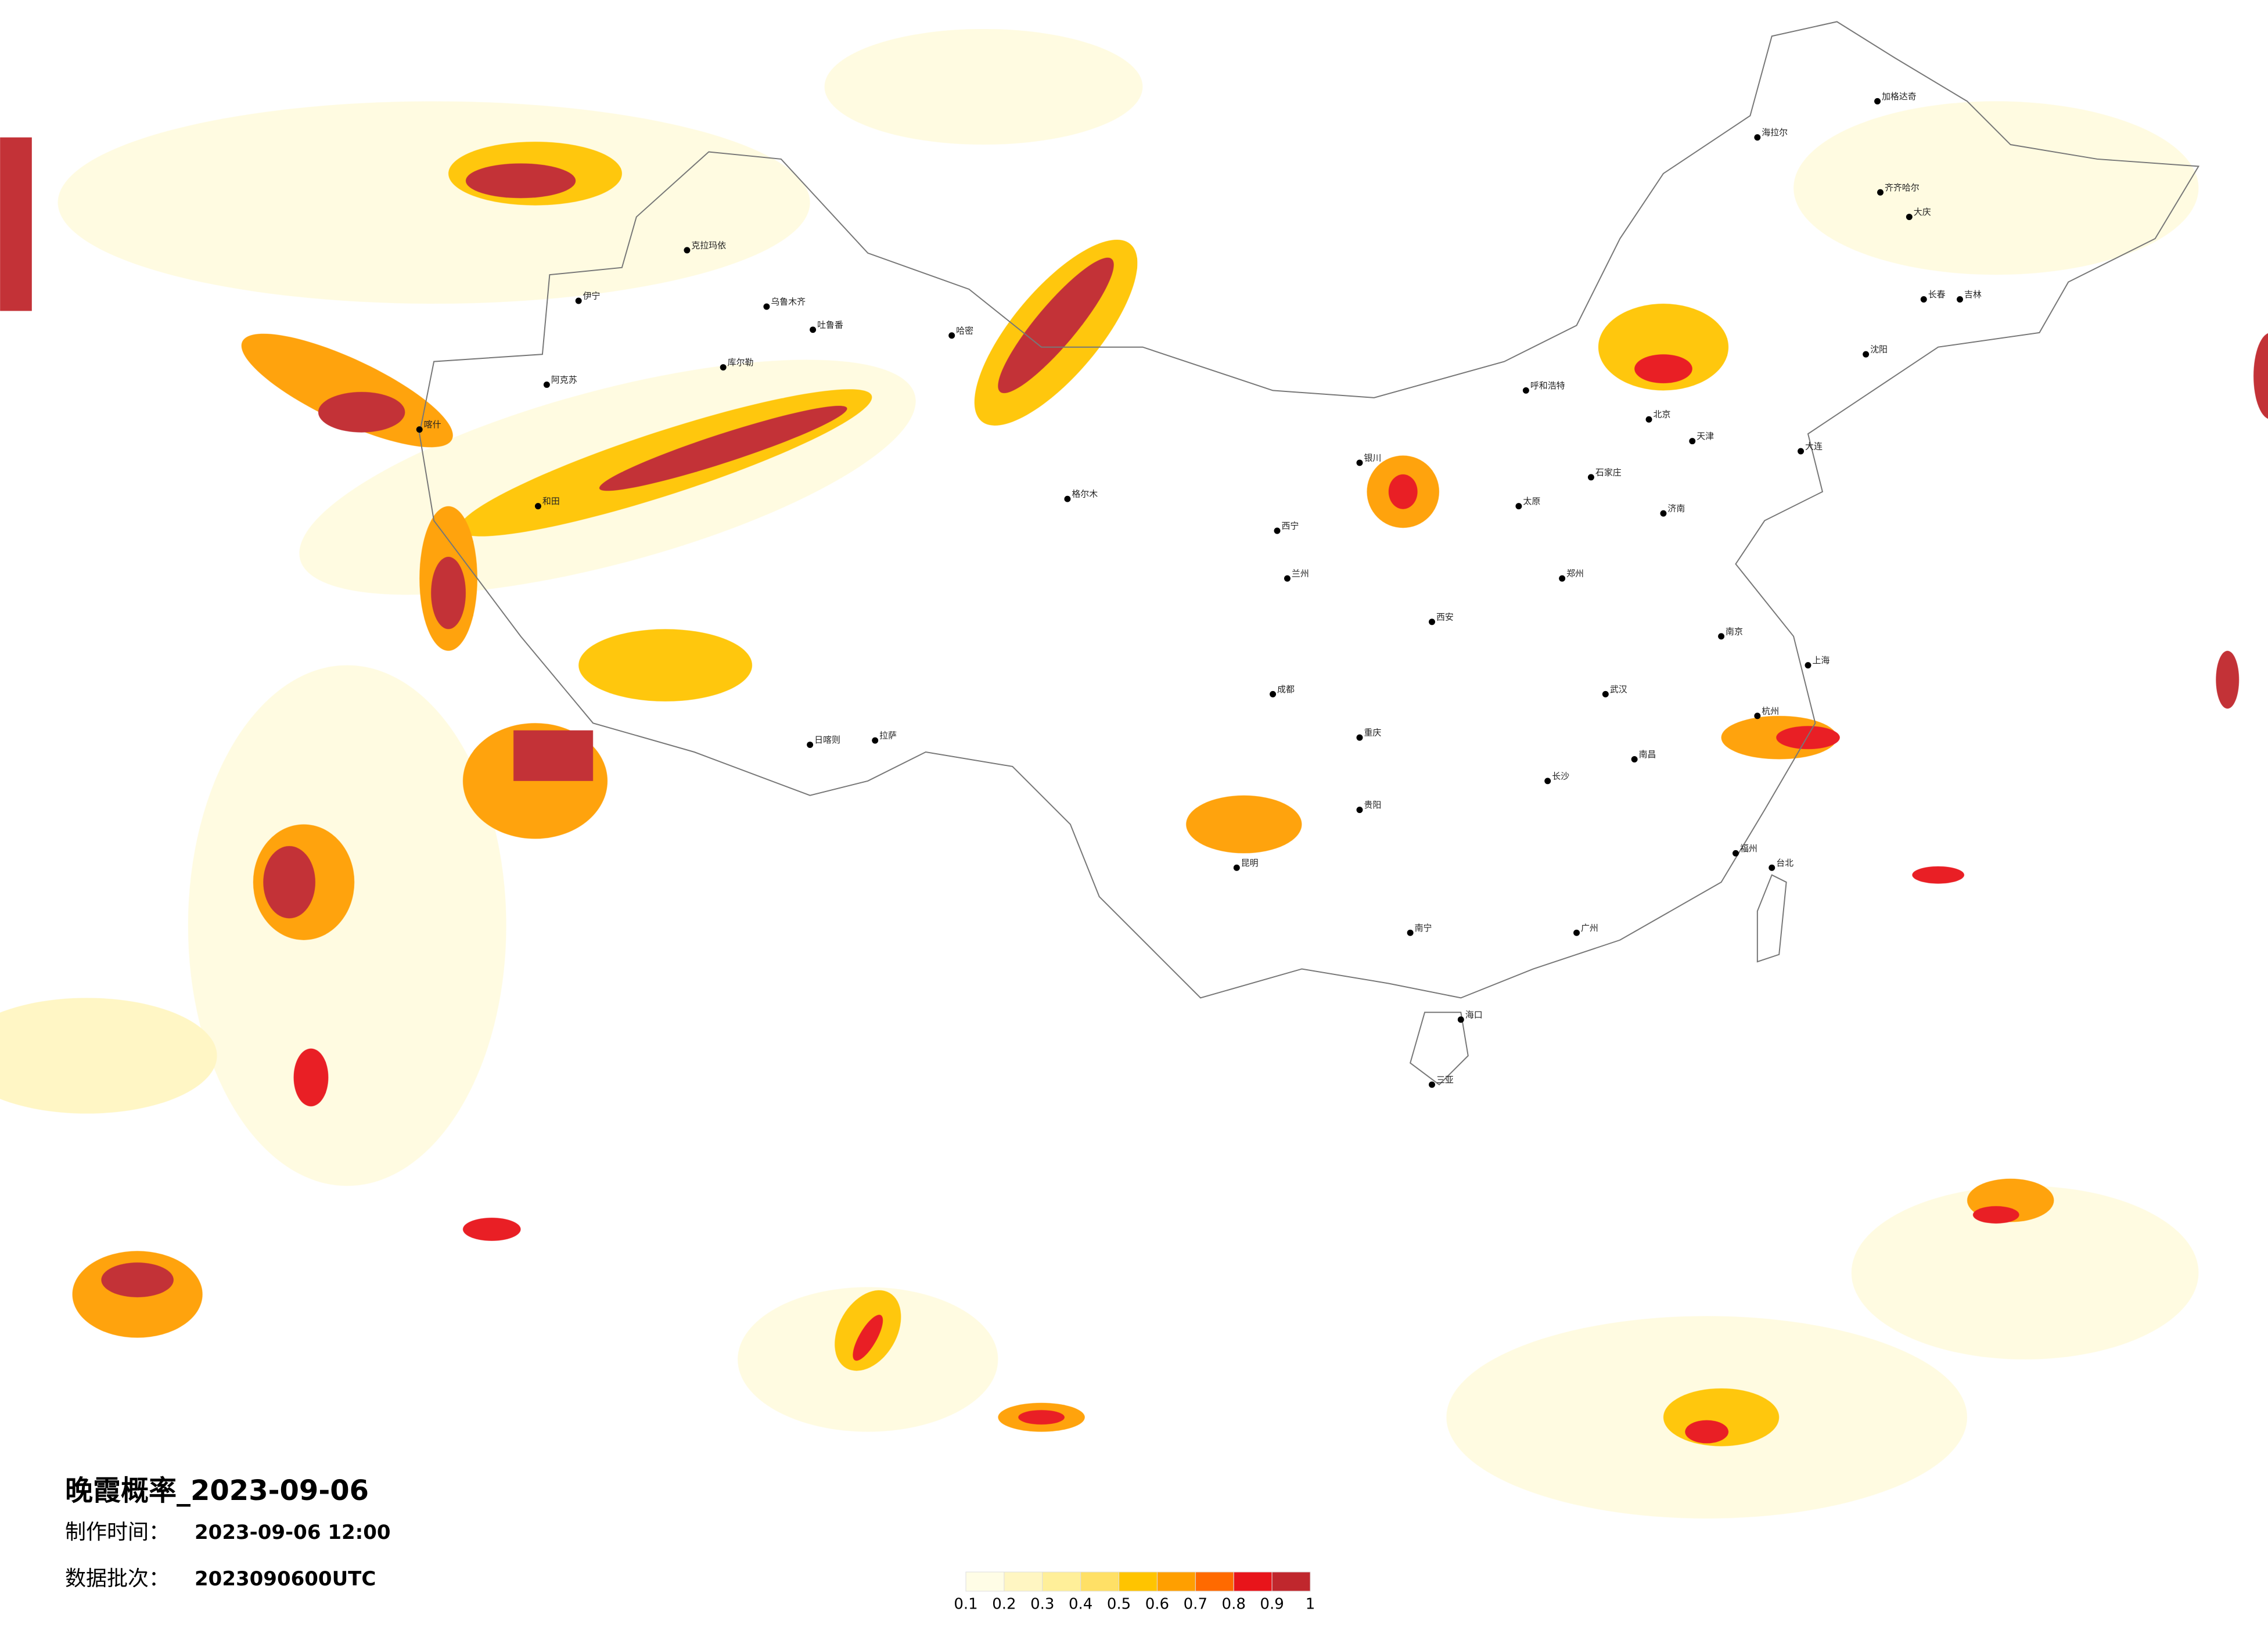  I want to click on city-label: 南京, so click(1734, 631).